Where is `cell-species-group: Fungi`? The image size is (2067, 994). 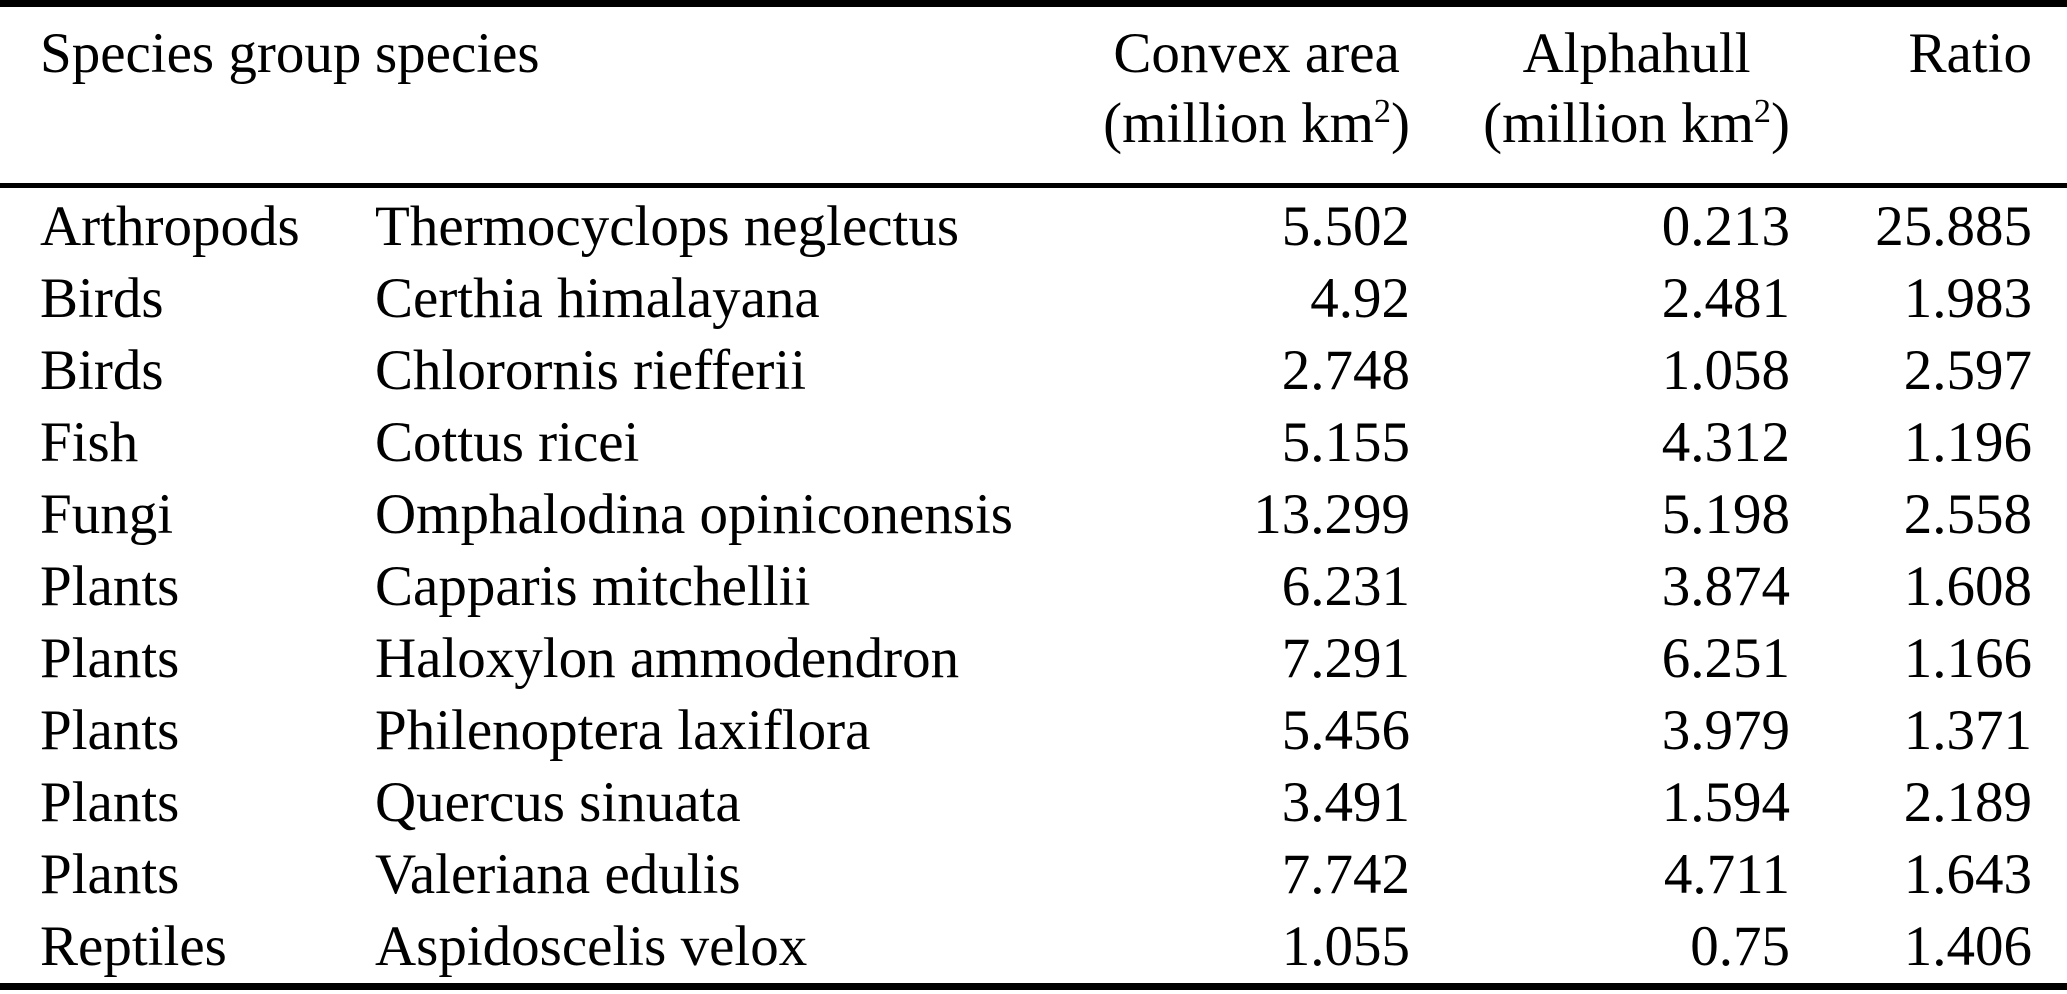
cell-species-group: Fungi is located at coordinates (107, 514).